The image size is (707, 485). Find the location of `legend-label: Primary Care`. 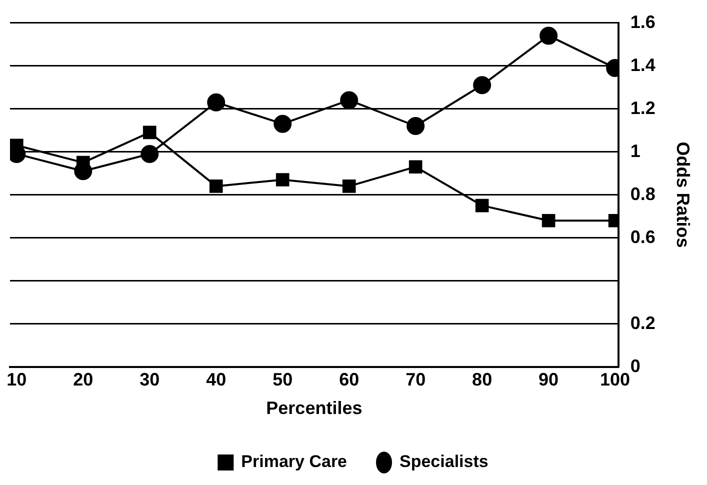

legend-label: Primary Care is located at coordinates (294, 462).